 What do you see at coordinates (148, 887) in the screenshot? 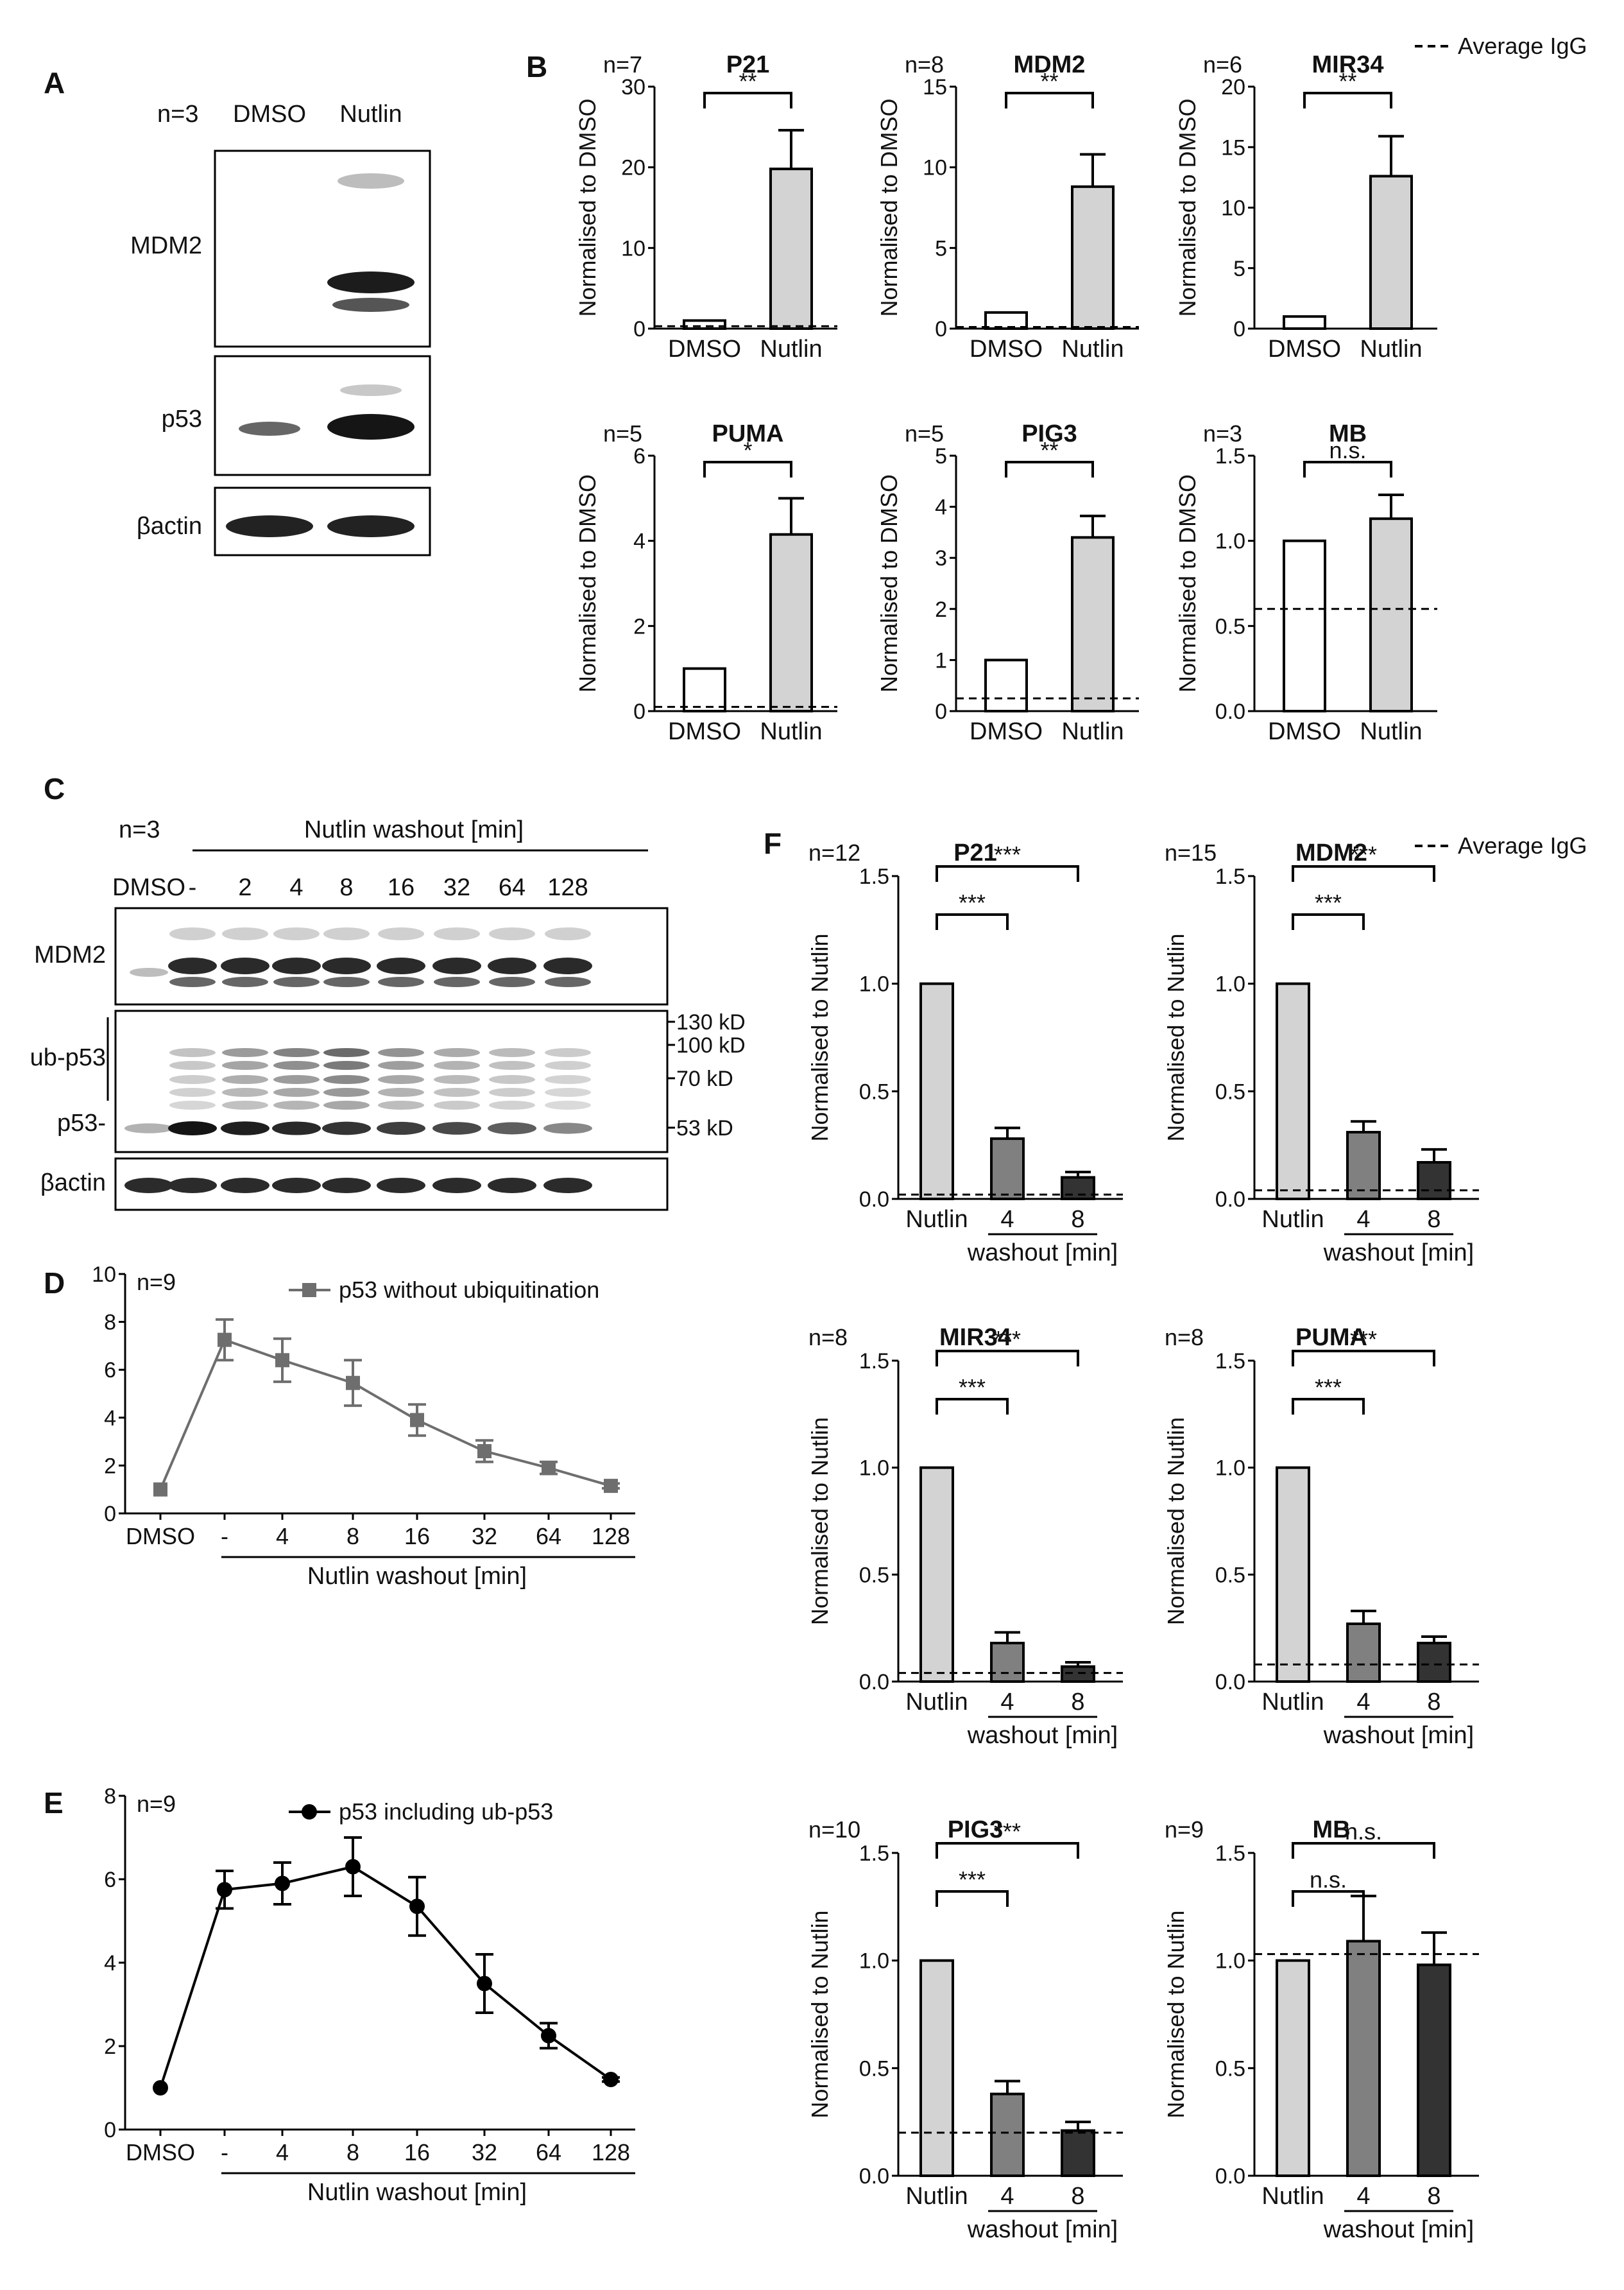
I see `blot-c-lane-0: DMSO` at bounding box center [148, 887].